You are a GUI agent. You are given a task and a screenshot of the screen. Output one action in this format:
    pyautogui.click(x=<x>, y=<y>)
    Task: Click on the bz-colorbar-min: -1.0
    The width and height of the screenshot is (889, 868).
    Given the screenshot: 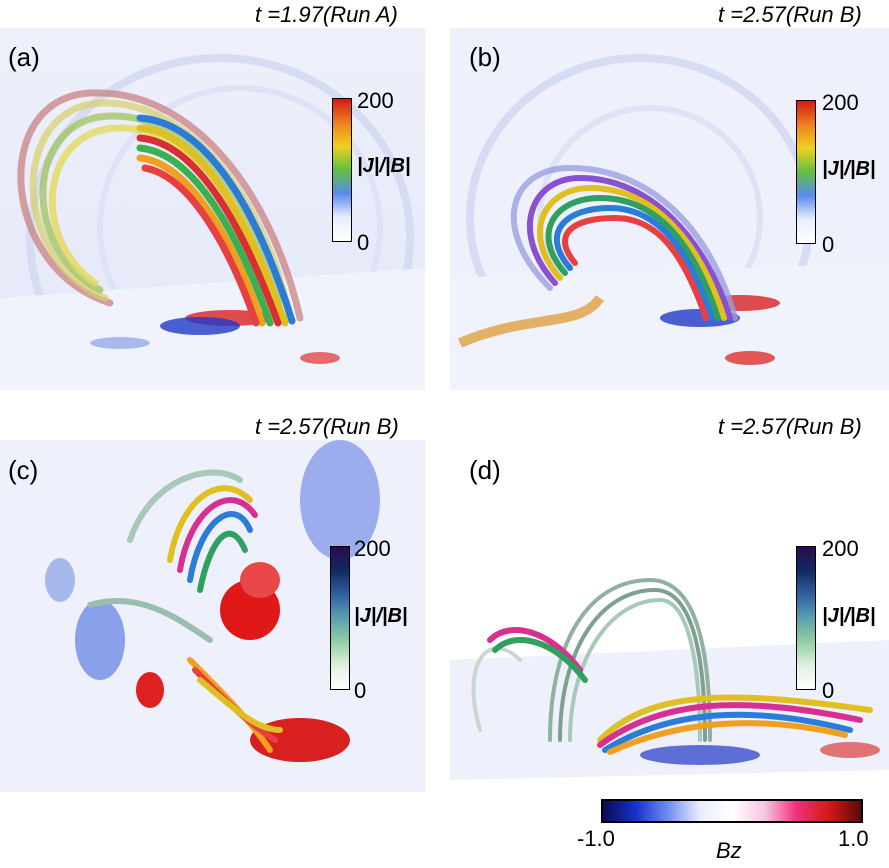 What is the action you would take?
    pyautogui.click(x=596, y=838)
    